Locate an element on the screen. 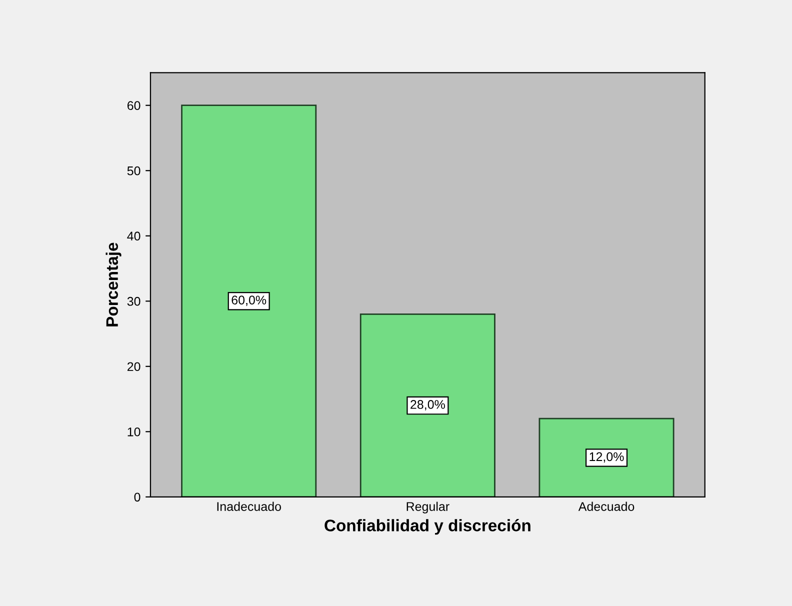 Image resolution: width=792 pixels, height=606 pixels. y-tick-label: 60 is located at coordinates (133, 105).